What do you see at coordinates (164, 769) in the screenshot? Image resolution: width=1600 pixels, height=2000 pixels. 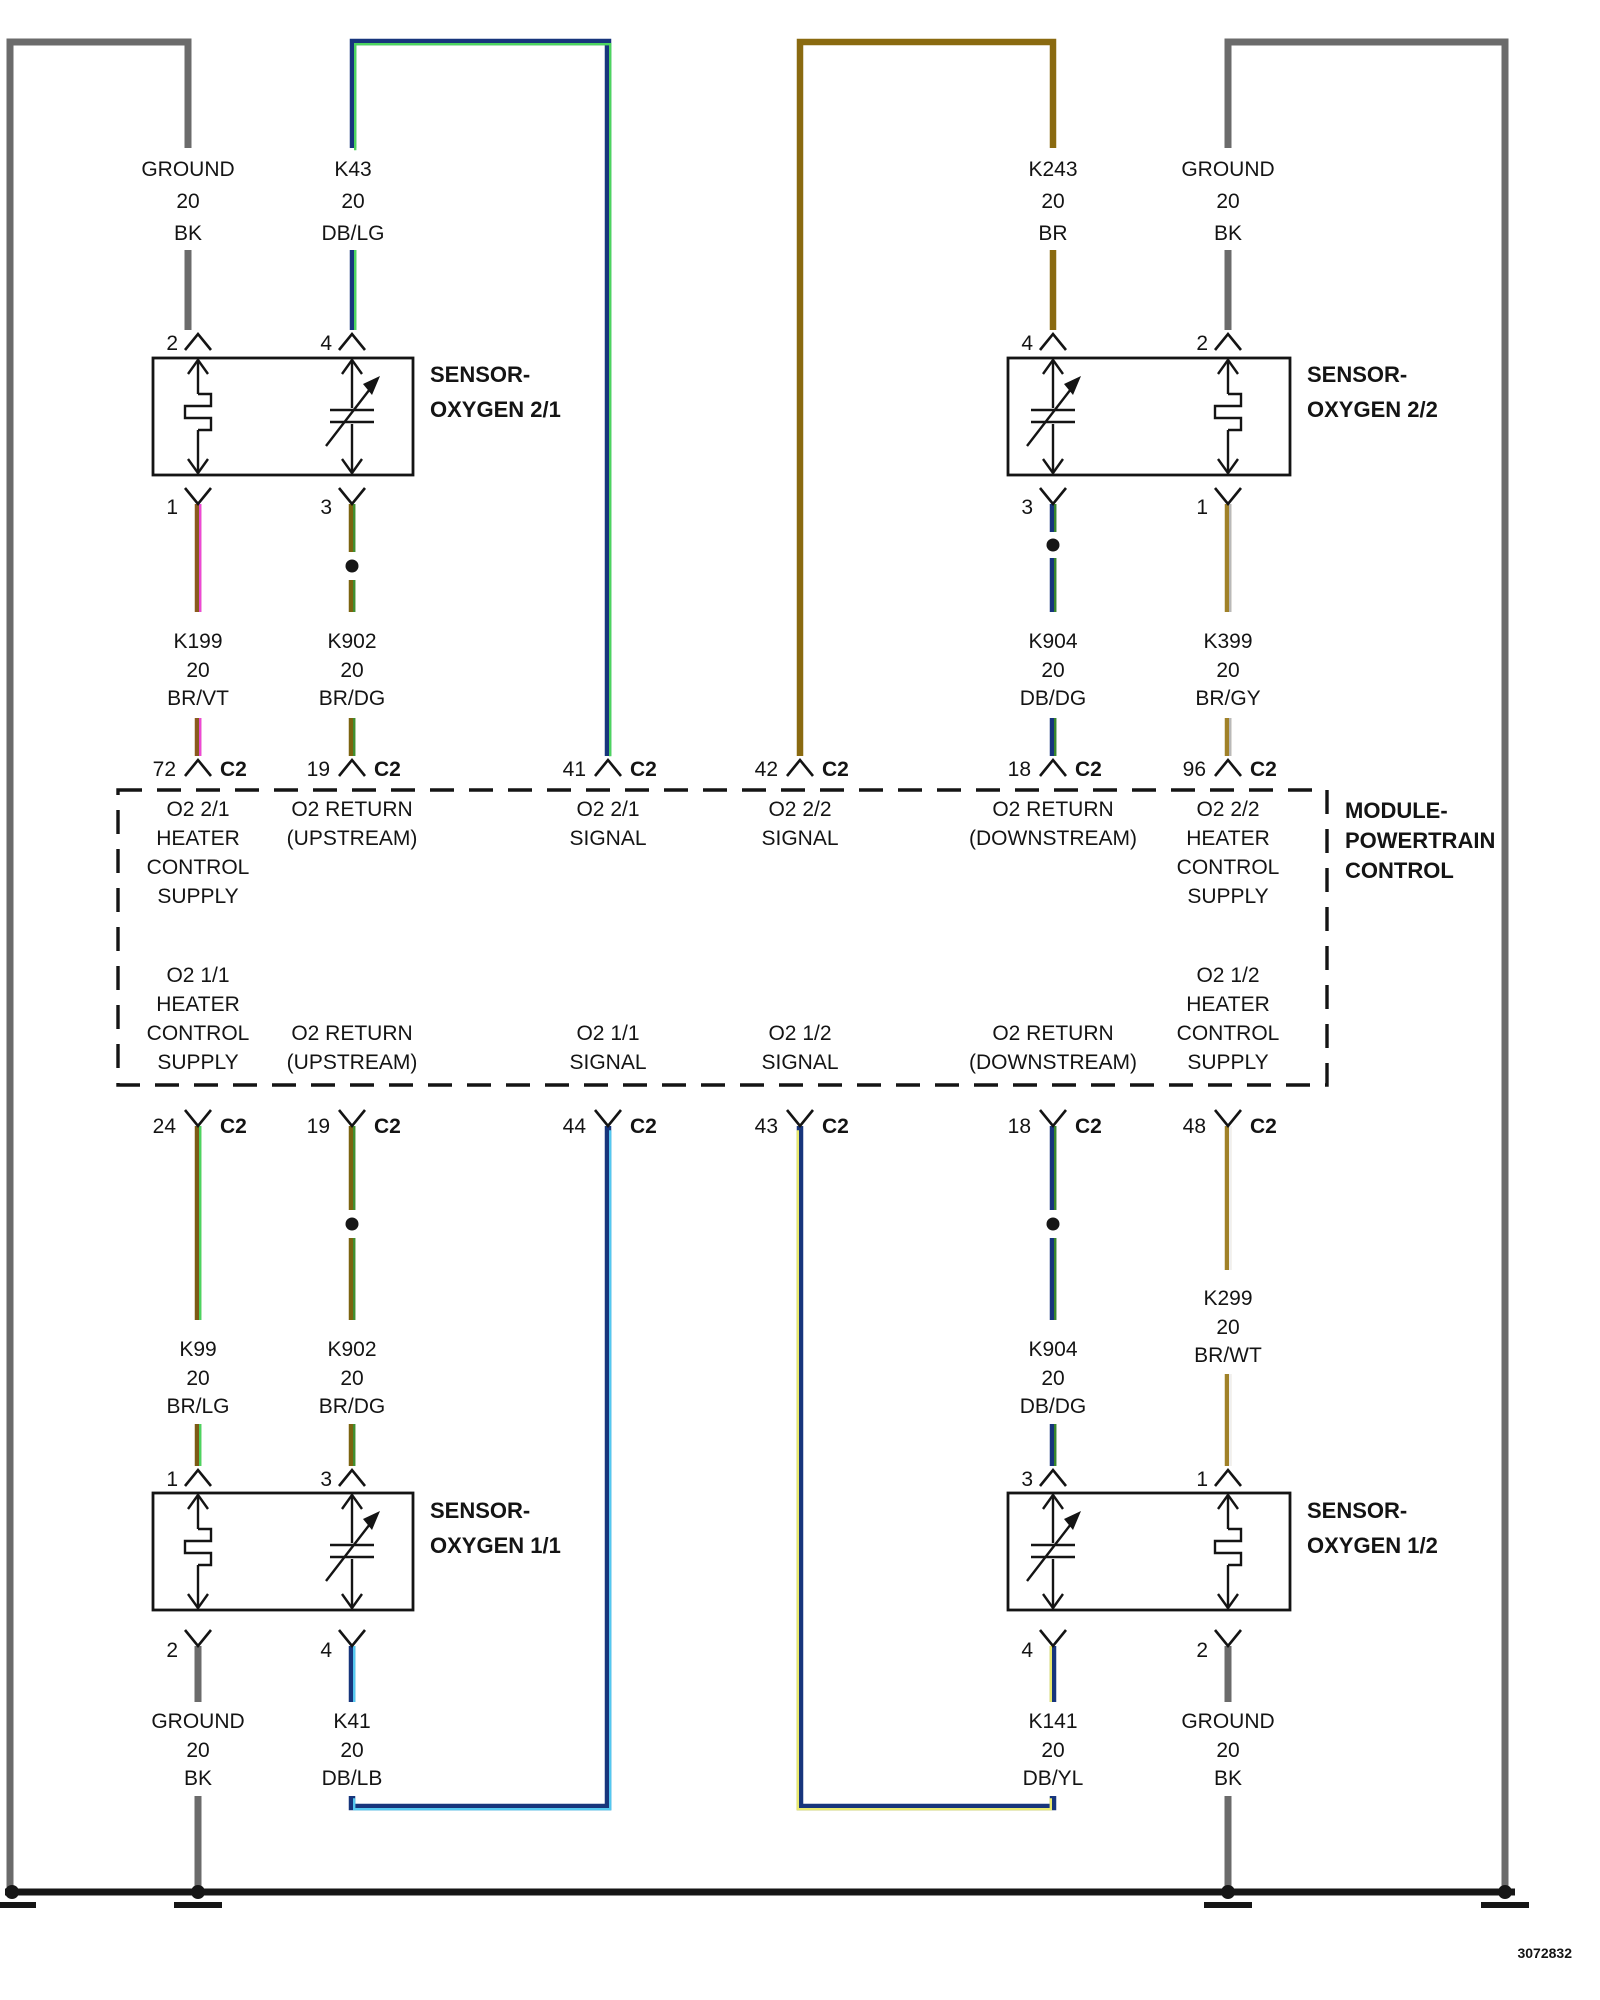 I see `pin-number: 72` at bounding box center [164, 769].